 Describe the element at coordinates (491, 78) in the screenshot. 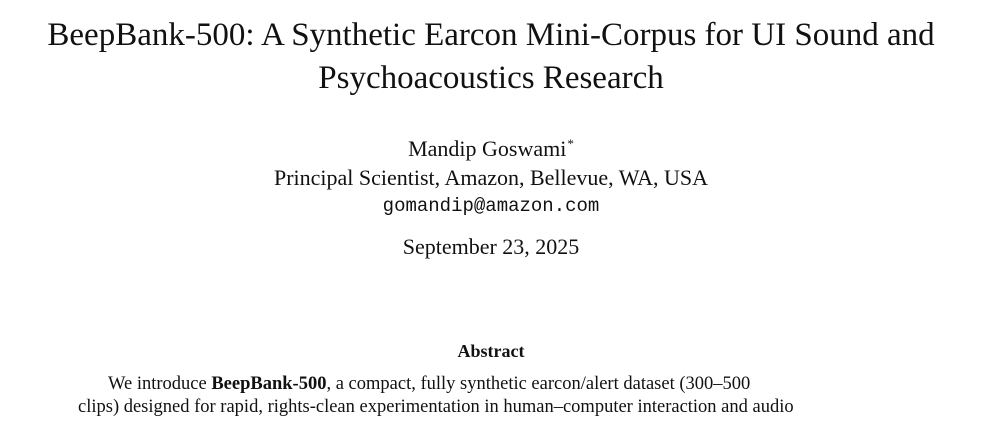

I see `title-line-2: Psychoacoustics Research` at that location.